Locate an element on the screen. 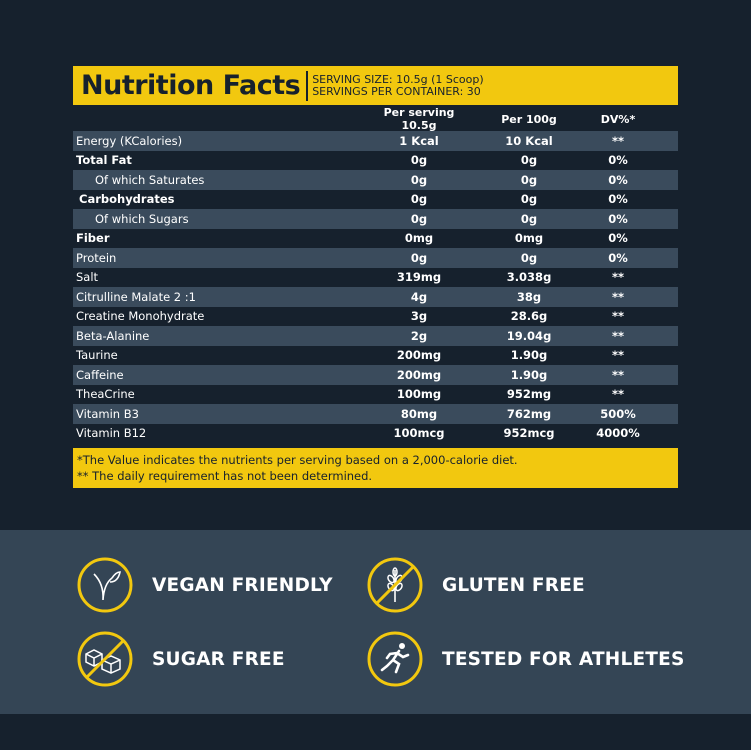  nutrient-name: Vitamin B12 is located at coordinates (111, 433).